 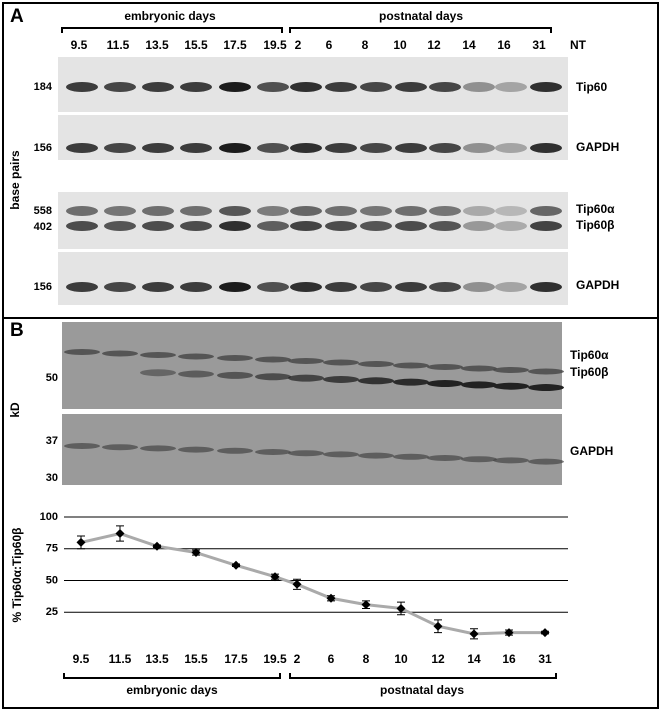 I want to click on x-tick-label: 11.5, so click(x=120, y=659).